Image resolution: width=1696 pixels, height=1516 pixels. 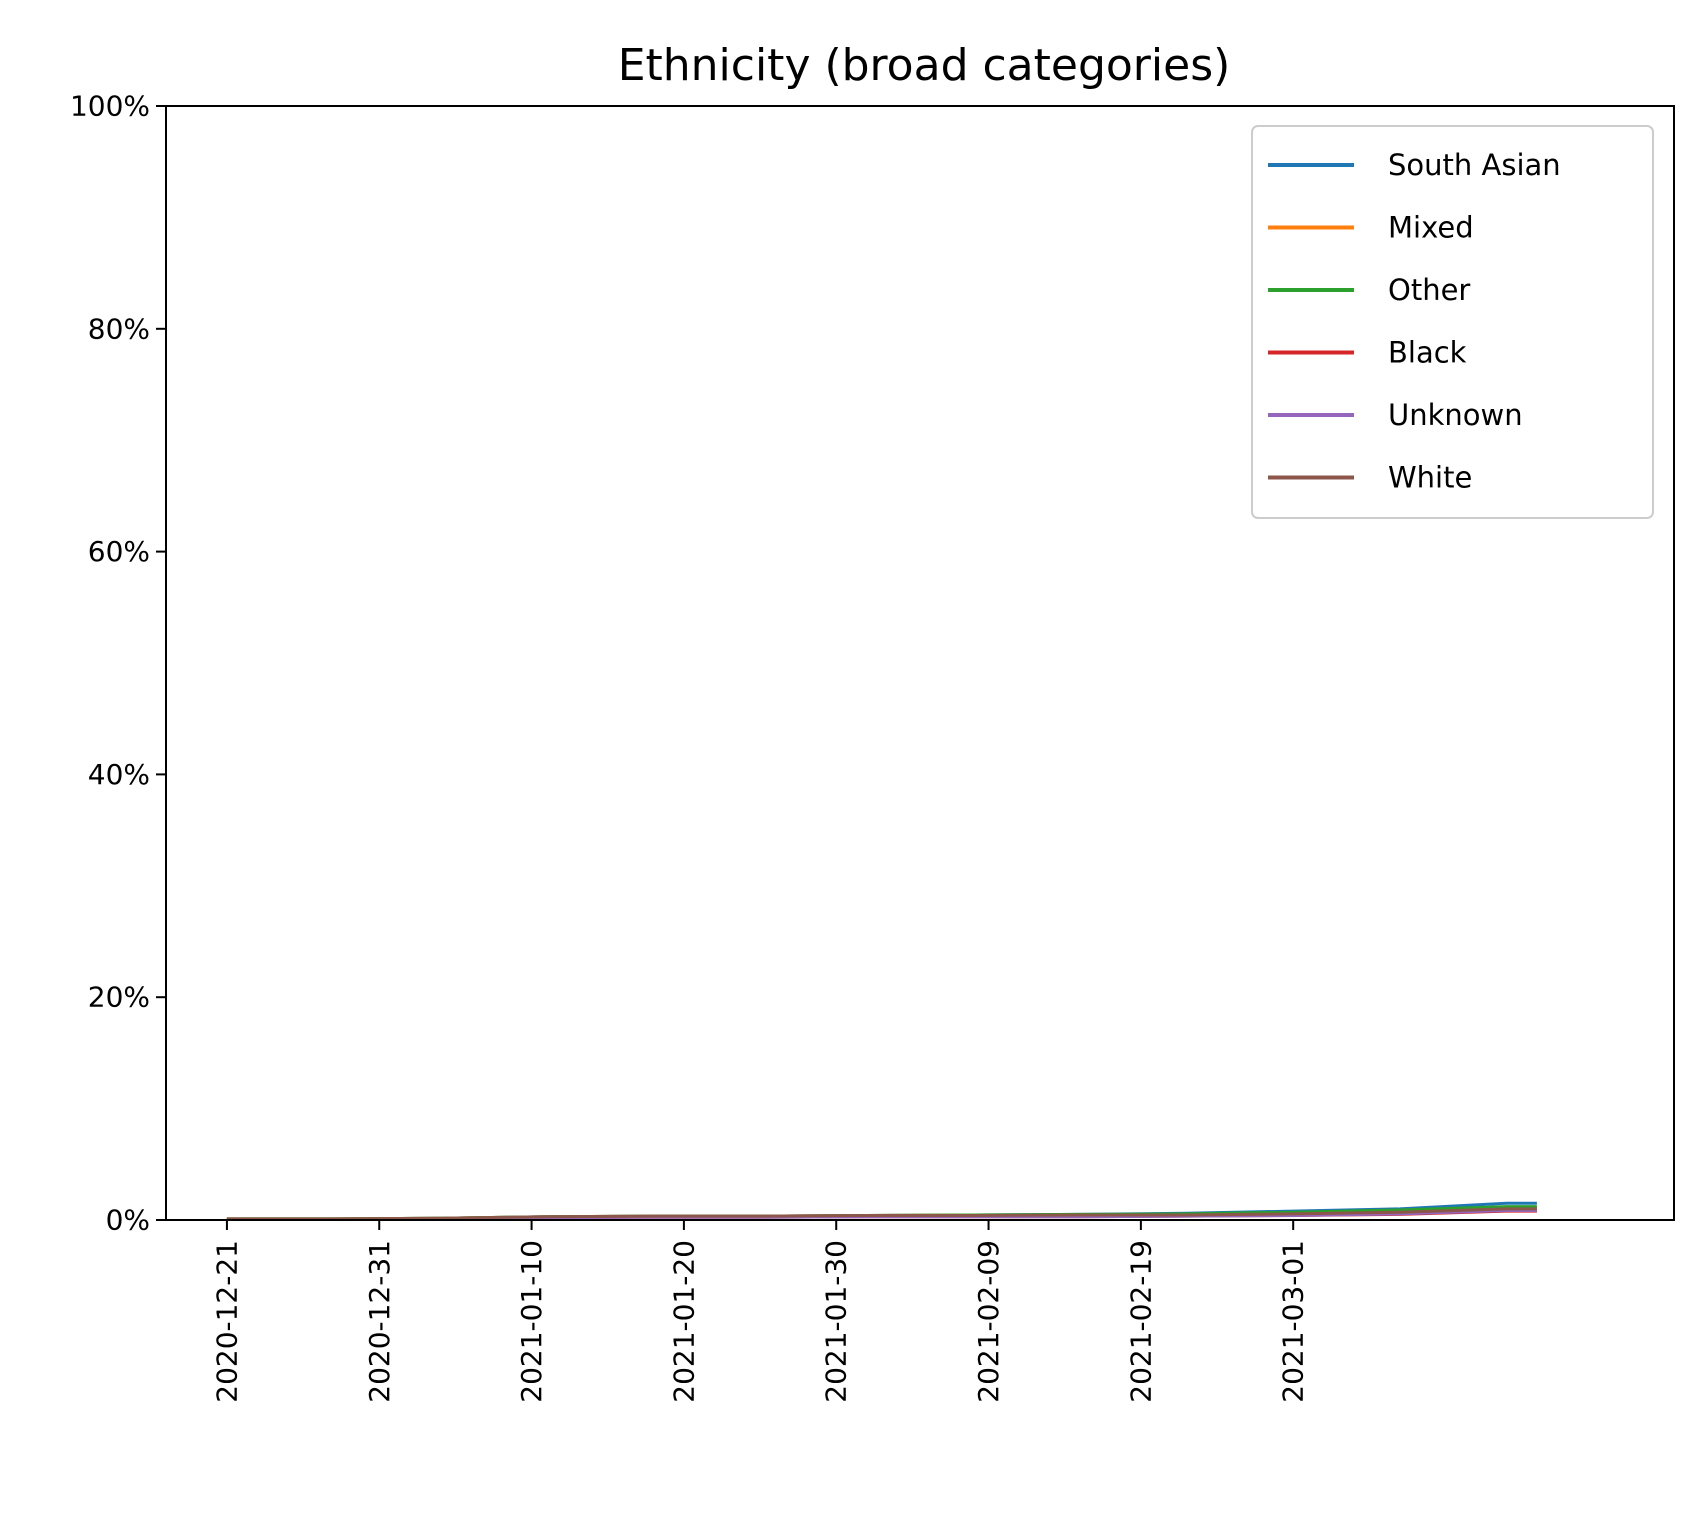 What do you see at coordinates (1293, 1321) in the screenshot?
I see `x-tick-label: 2021-03-01` at bounding box center [1293, 1321].